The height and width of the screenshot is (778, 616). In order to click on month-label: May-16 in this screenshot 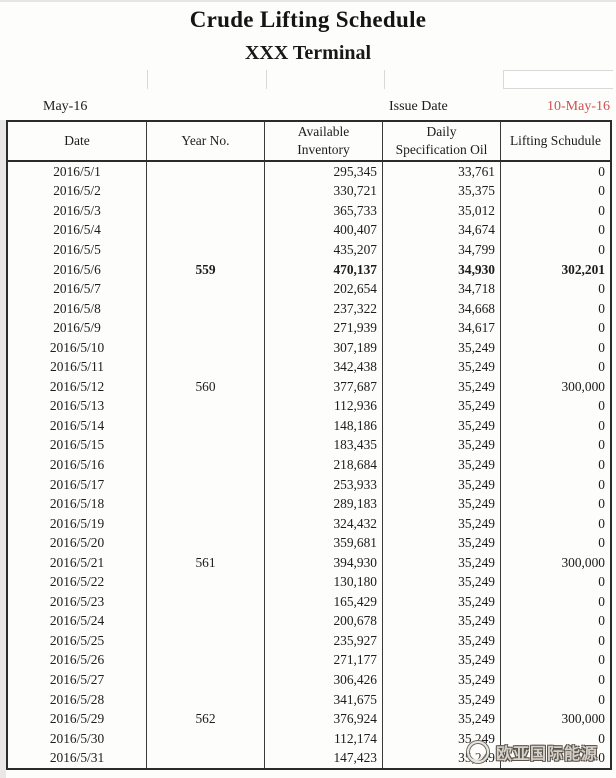, I will do `click(65, 106)`.